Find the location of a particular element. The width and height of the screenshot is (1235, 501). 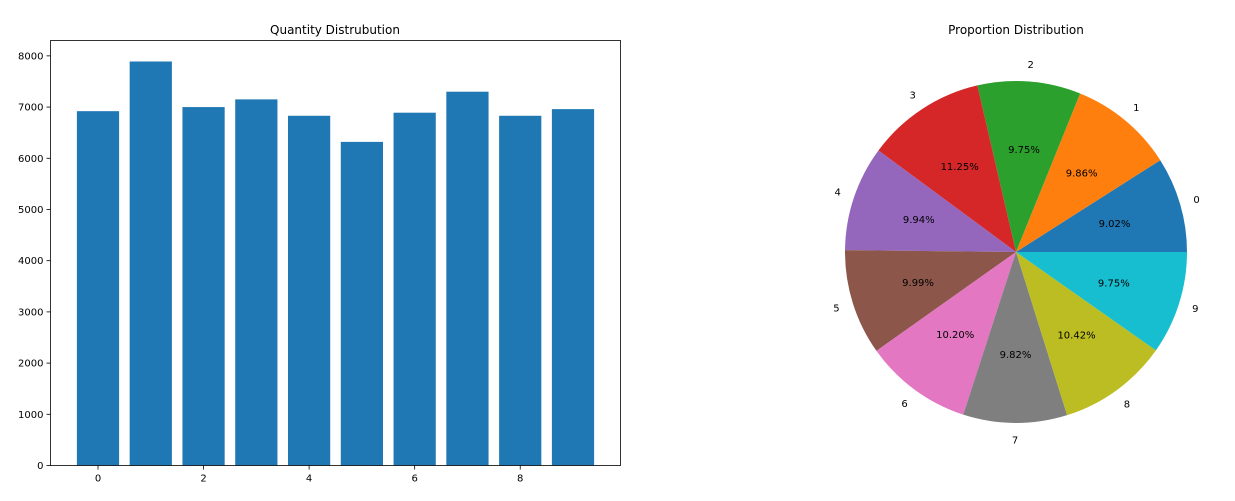

pie-category-label: 3 is located at coordinates (912, 95).